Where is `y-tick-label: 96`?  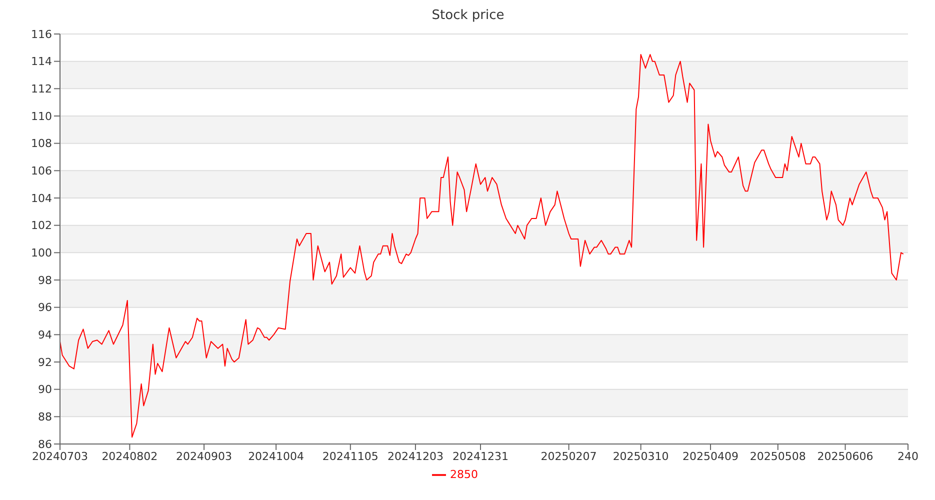
y-tick-label: 96 is located at coordinates (45, 307).